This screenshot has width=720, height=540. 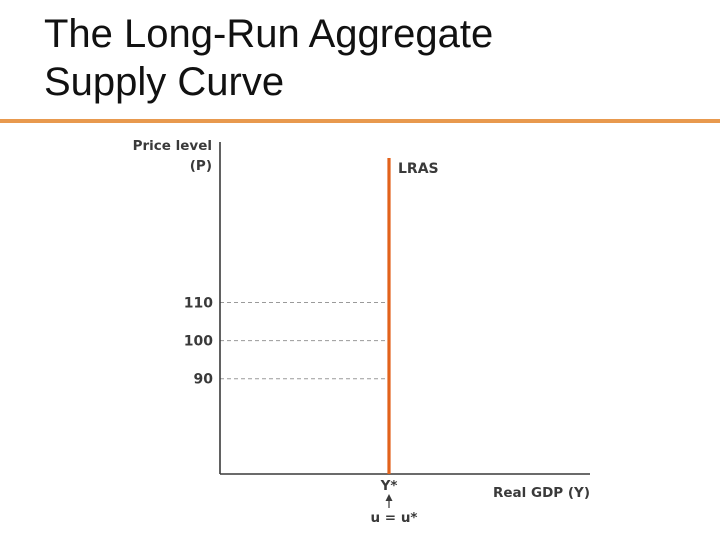 What do you see at coordinates (304, 340) in the screenshot?
I see `guide-lines` at bounding box center [304, 340].